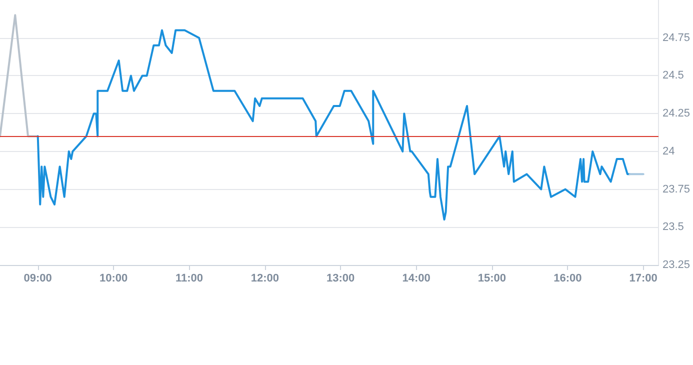  Describe the element at coordinates (189, 278) in the screenshot. I see `x-tick-label: 11:00` at that location.